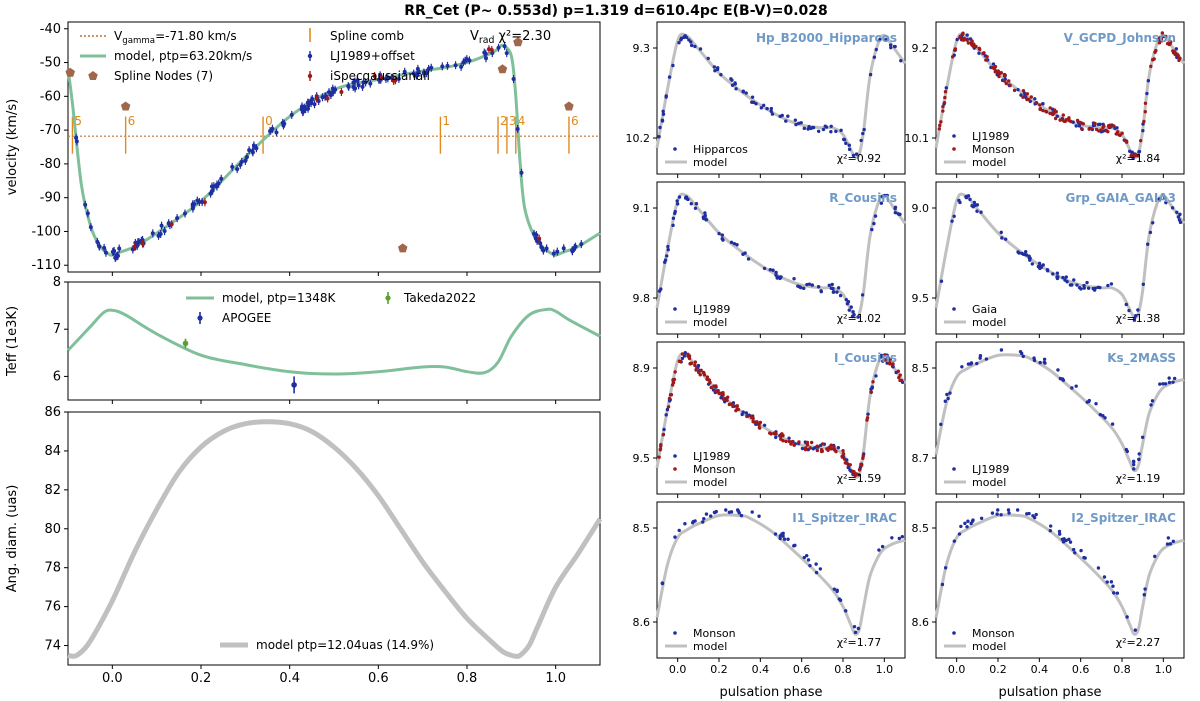 The height and width of the screenshot is (701, 1200). I want to click on legend-dot-swatch, so click(675, 456).